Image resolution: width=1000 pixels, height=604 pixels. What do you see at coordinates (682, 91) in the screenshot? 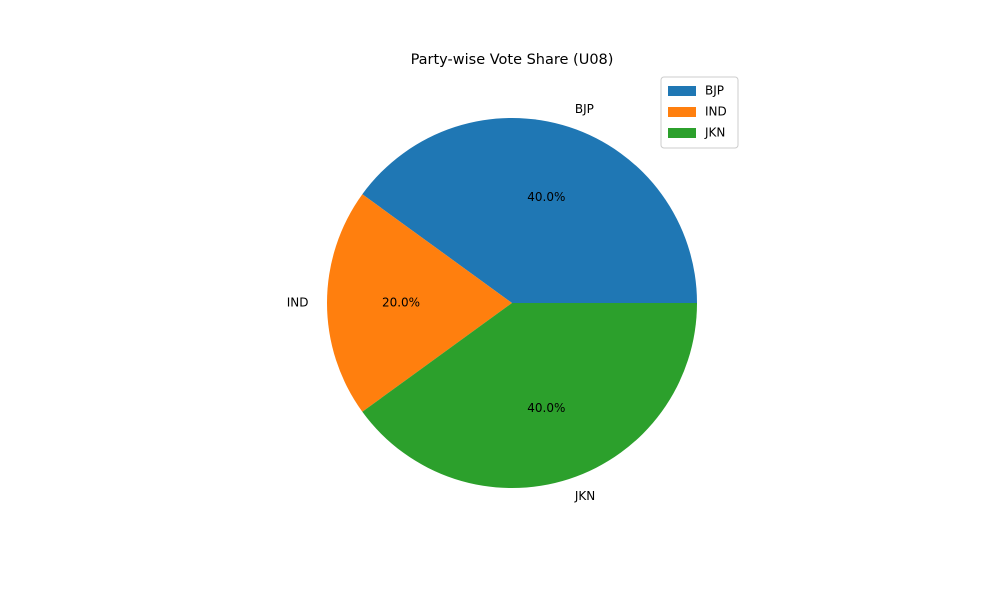
I see `legend-swatch-bjp` at bounding box center [682, 91].